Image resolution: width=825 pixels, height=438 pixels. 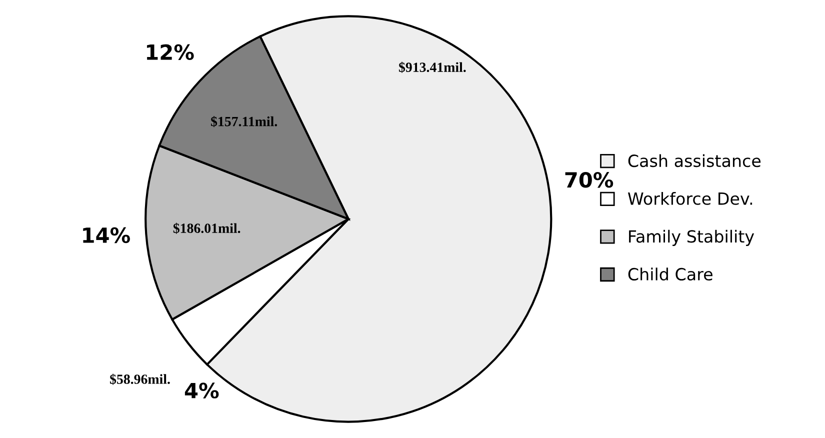 I want to click on text: 70%, so click(x=589, y=180).